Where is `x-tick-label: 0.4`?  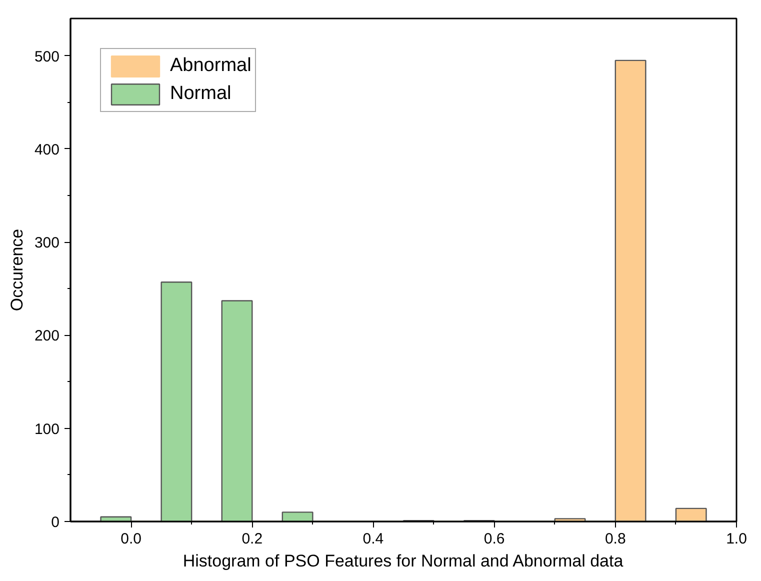 x-tick-label: 0.4 is located at coordinates (373, 539).